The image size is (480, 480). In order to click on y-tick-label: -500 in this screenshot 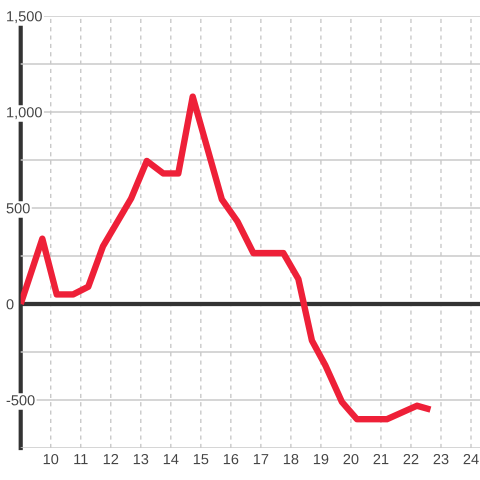, I will do `click(20, 400)`.